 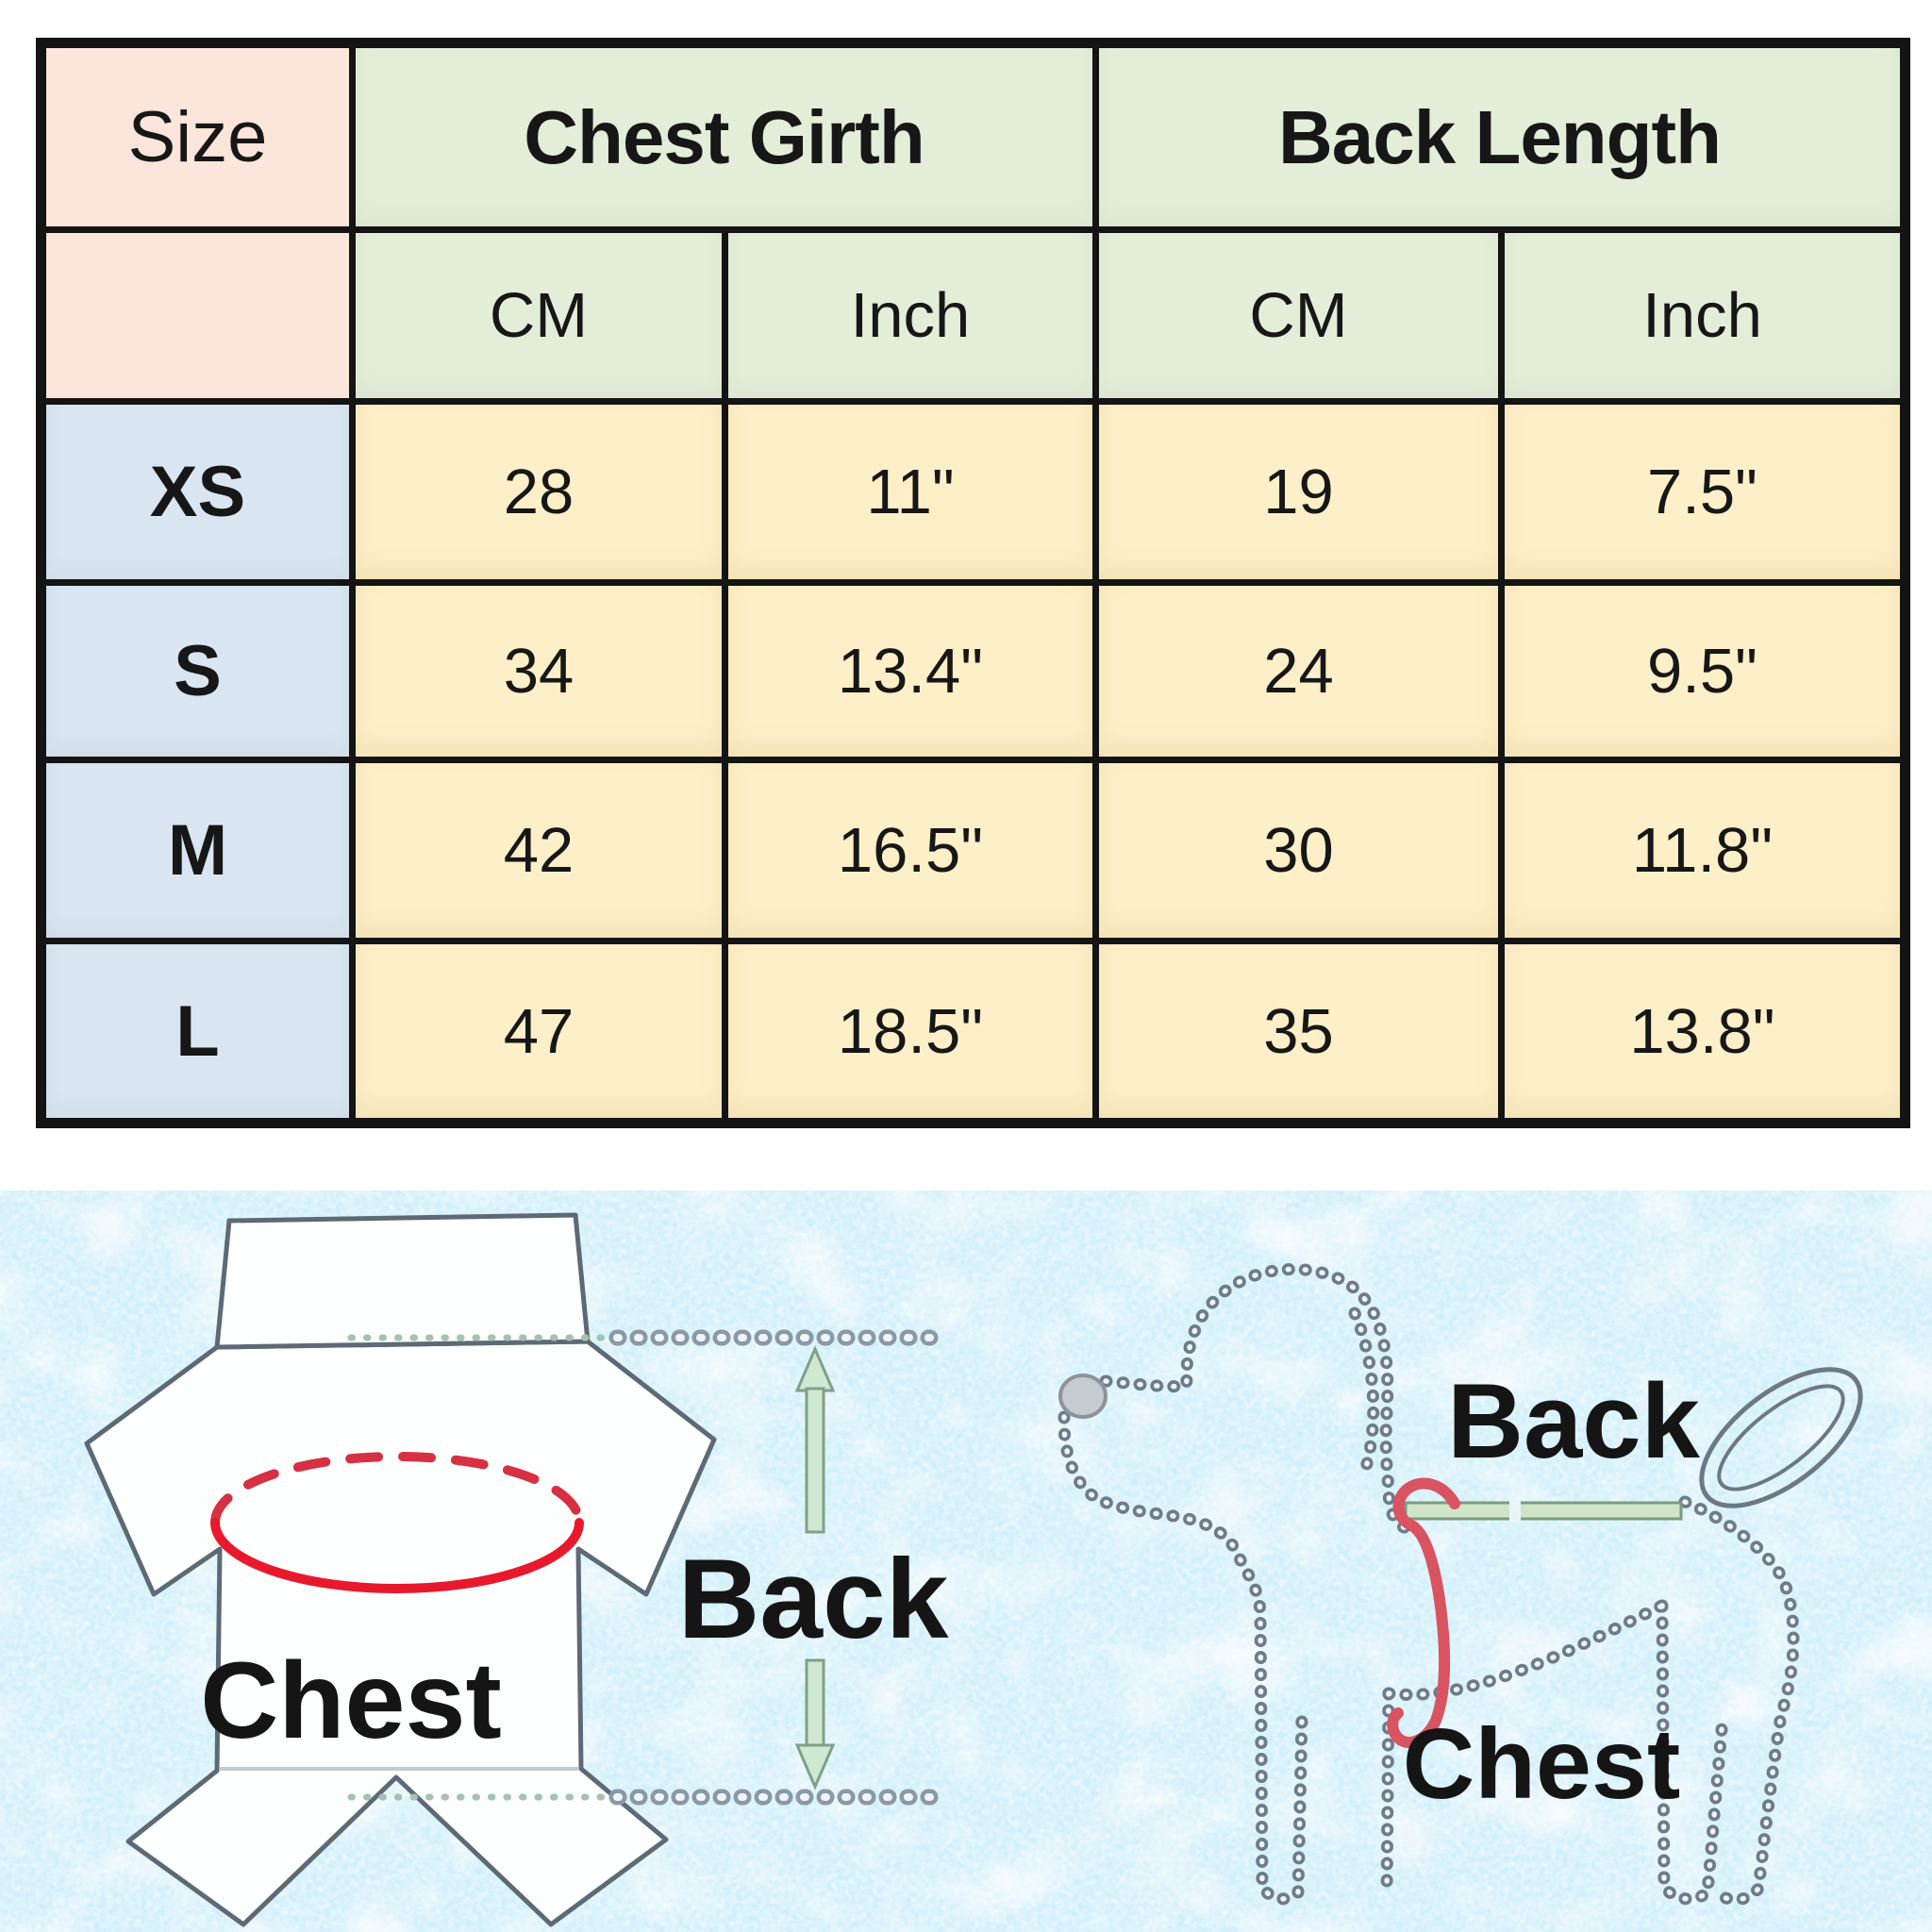 What do you see at coordinates (539, 492) in the screenshot?
I see `chest-cm-cell: 28` at bounding box center [539, 492].